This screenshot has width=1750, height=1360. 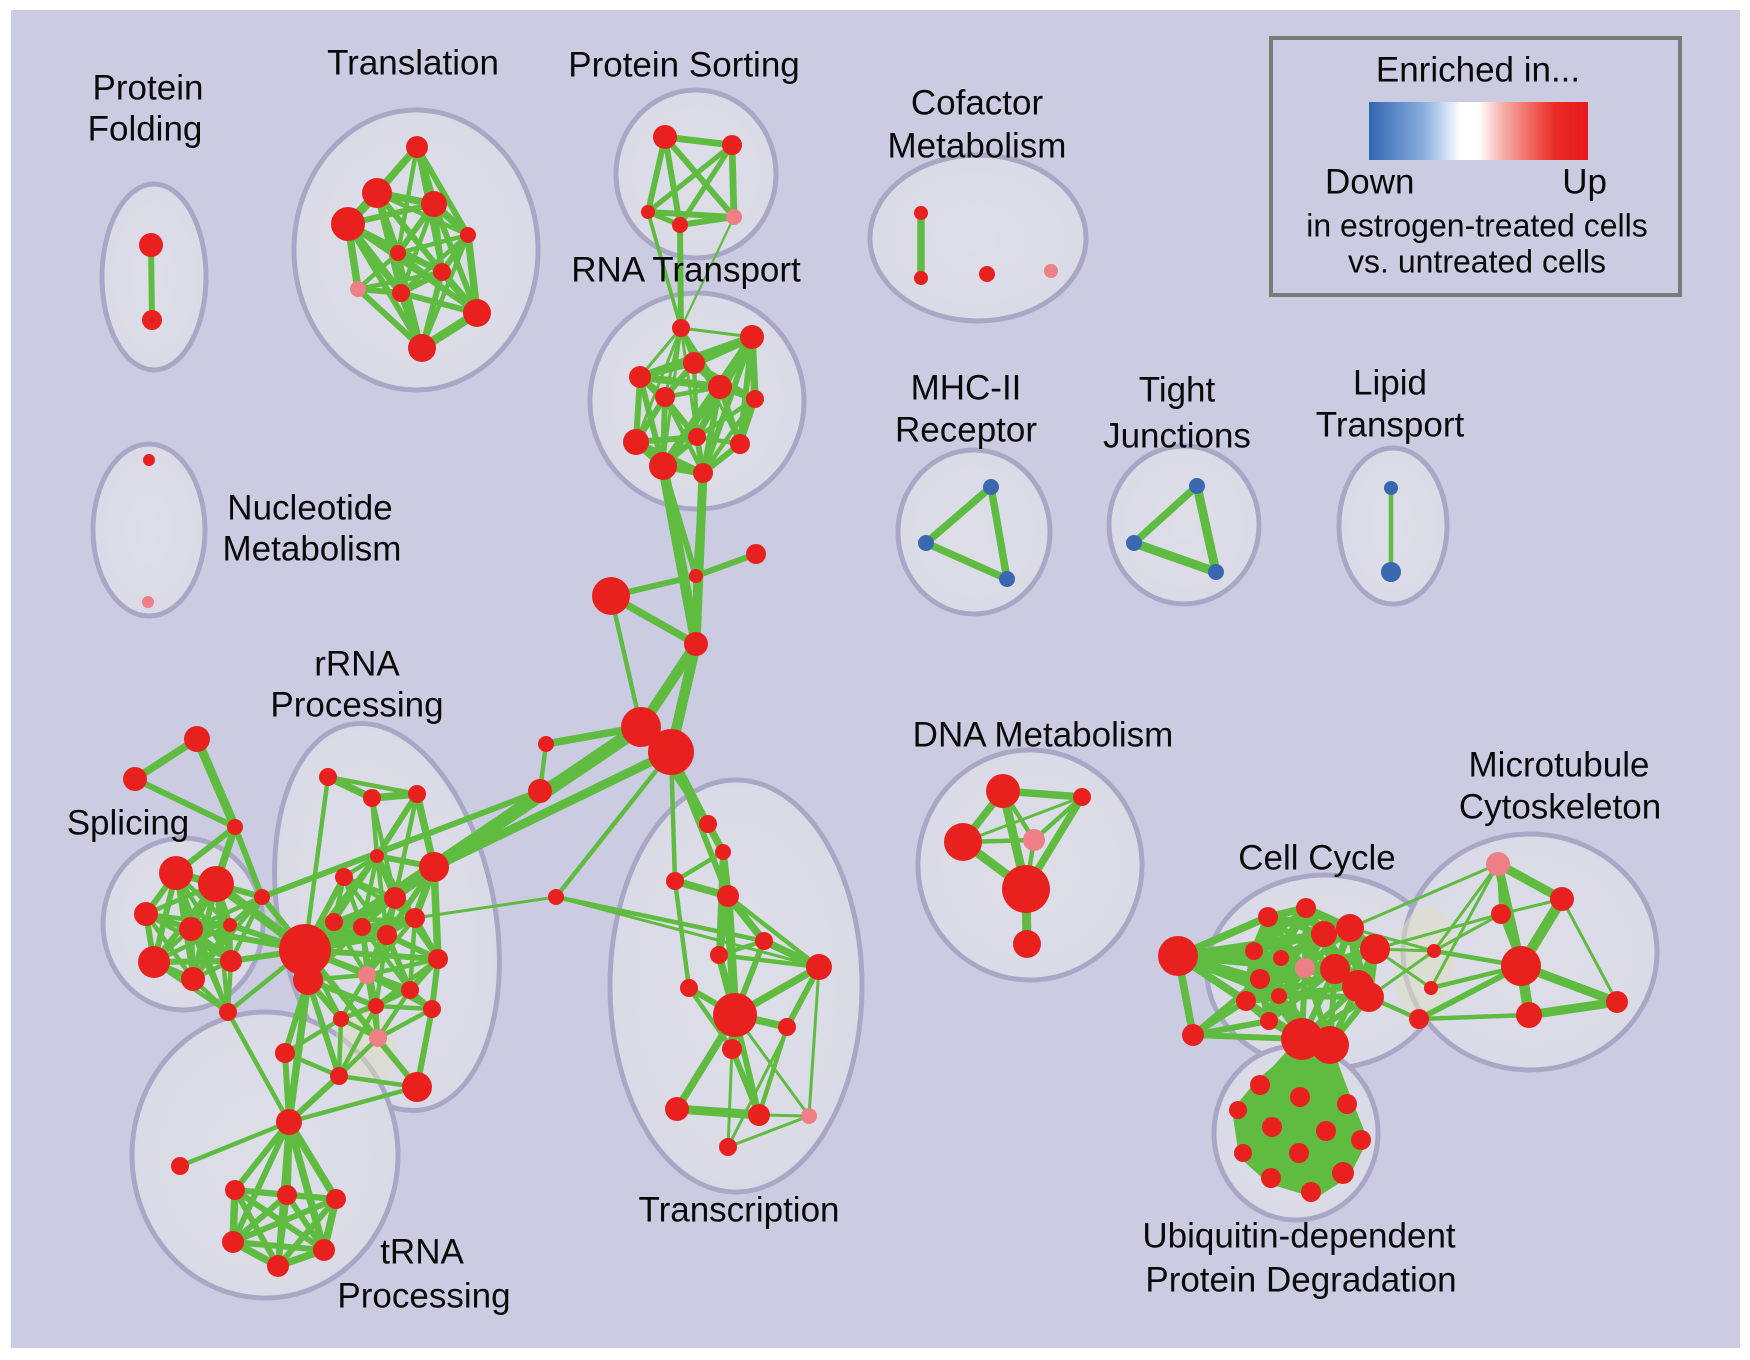 What do you see at coordinates (686, 269) in the screenshot?
I see `svg-text: RNA Transport` at bounding box center [686, 269].